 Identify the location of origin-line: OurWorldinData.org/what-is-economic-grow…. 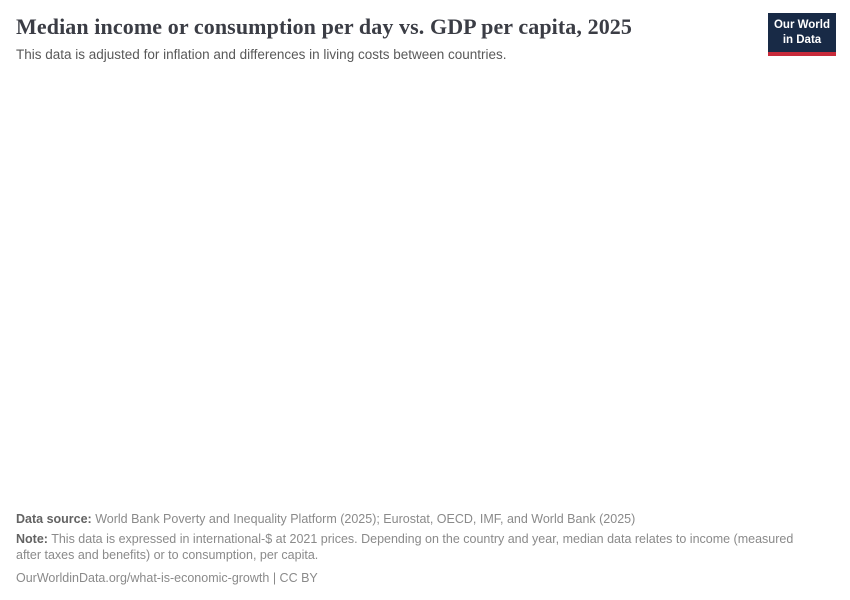
(425, 578).